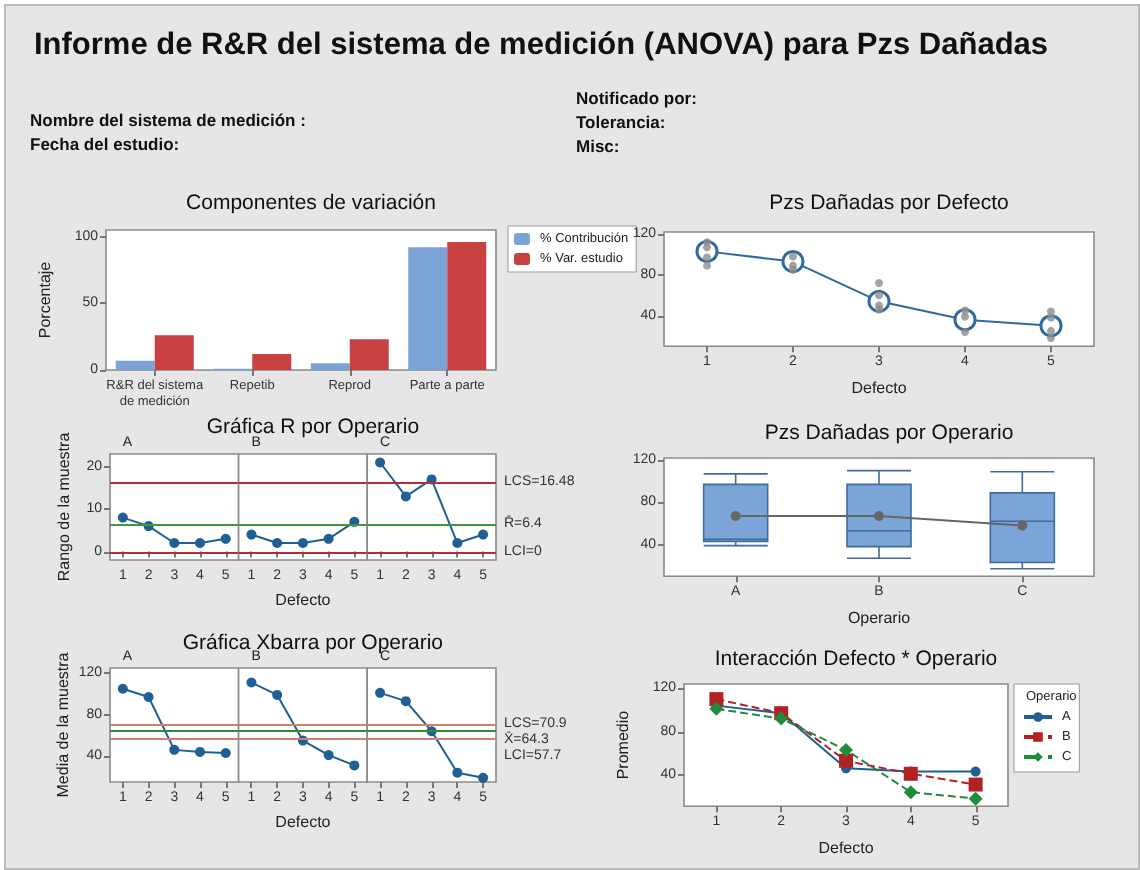  I want to click on chart-title: Pzs Dañadas por Operario, so click(889, 433).